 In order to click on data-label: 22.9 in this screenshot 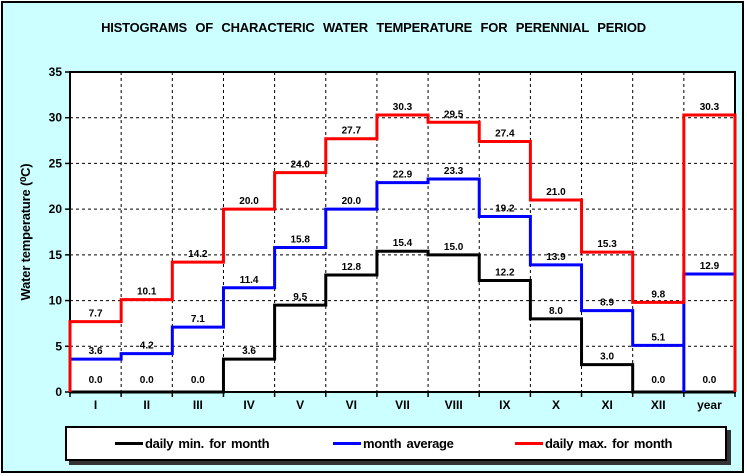, I will do `click(403, 175)`.